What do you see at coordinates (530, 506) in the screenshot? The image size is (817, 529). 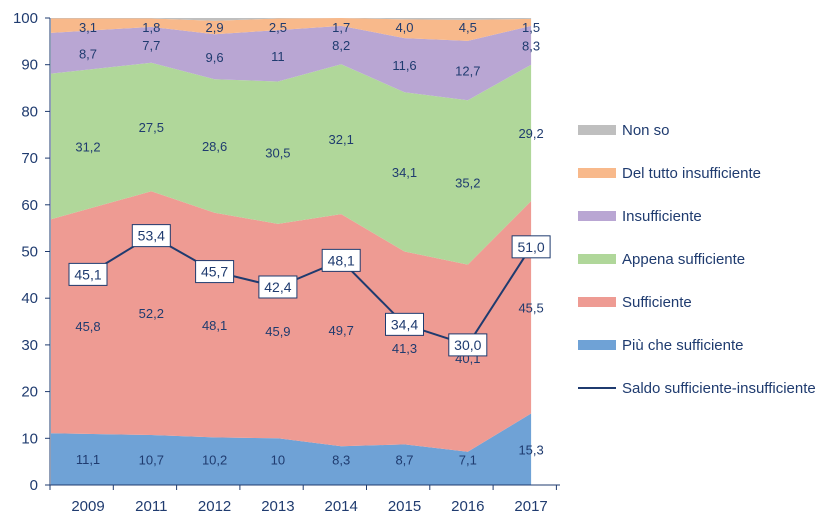 I see `x-tick-label: 2017` at bounding box center [530, 506].